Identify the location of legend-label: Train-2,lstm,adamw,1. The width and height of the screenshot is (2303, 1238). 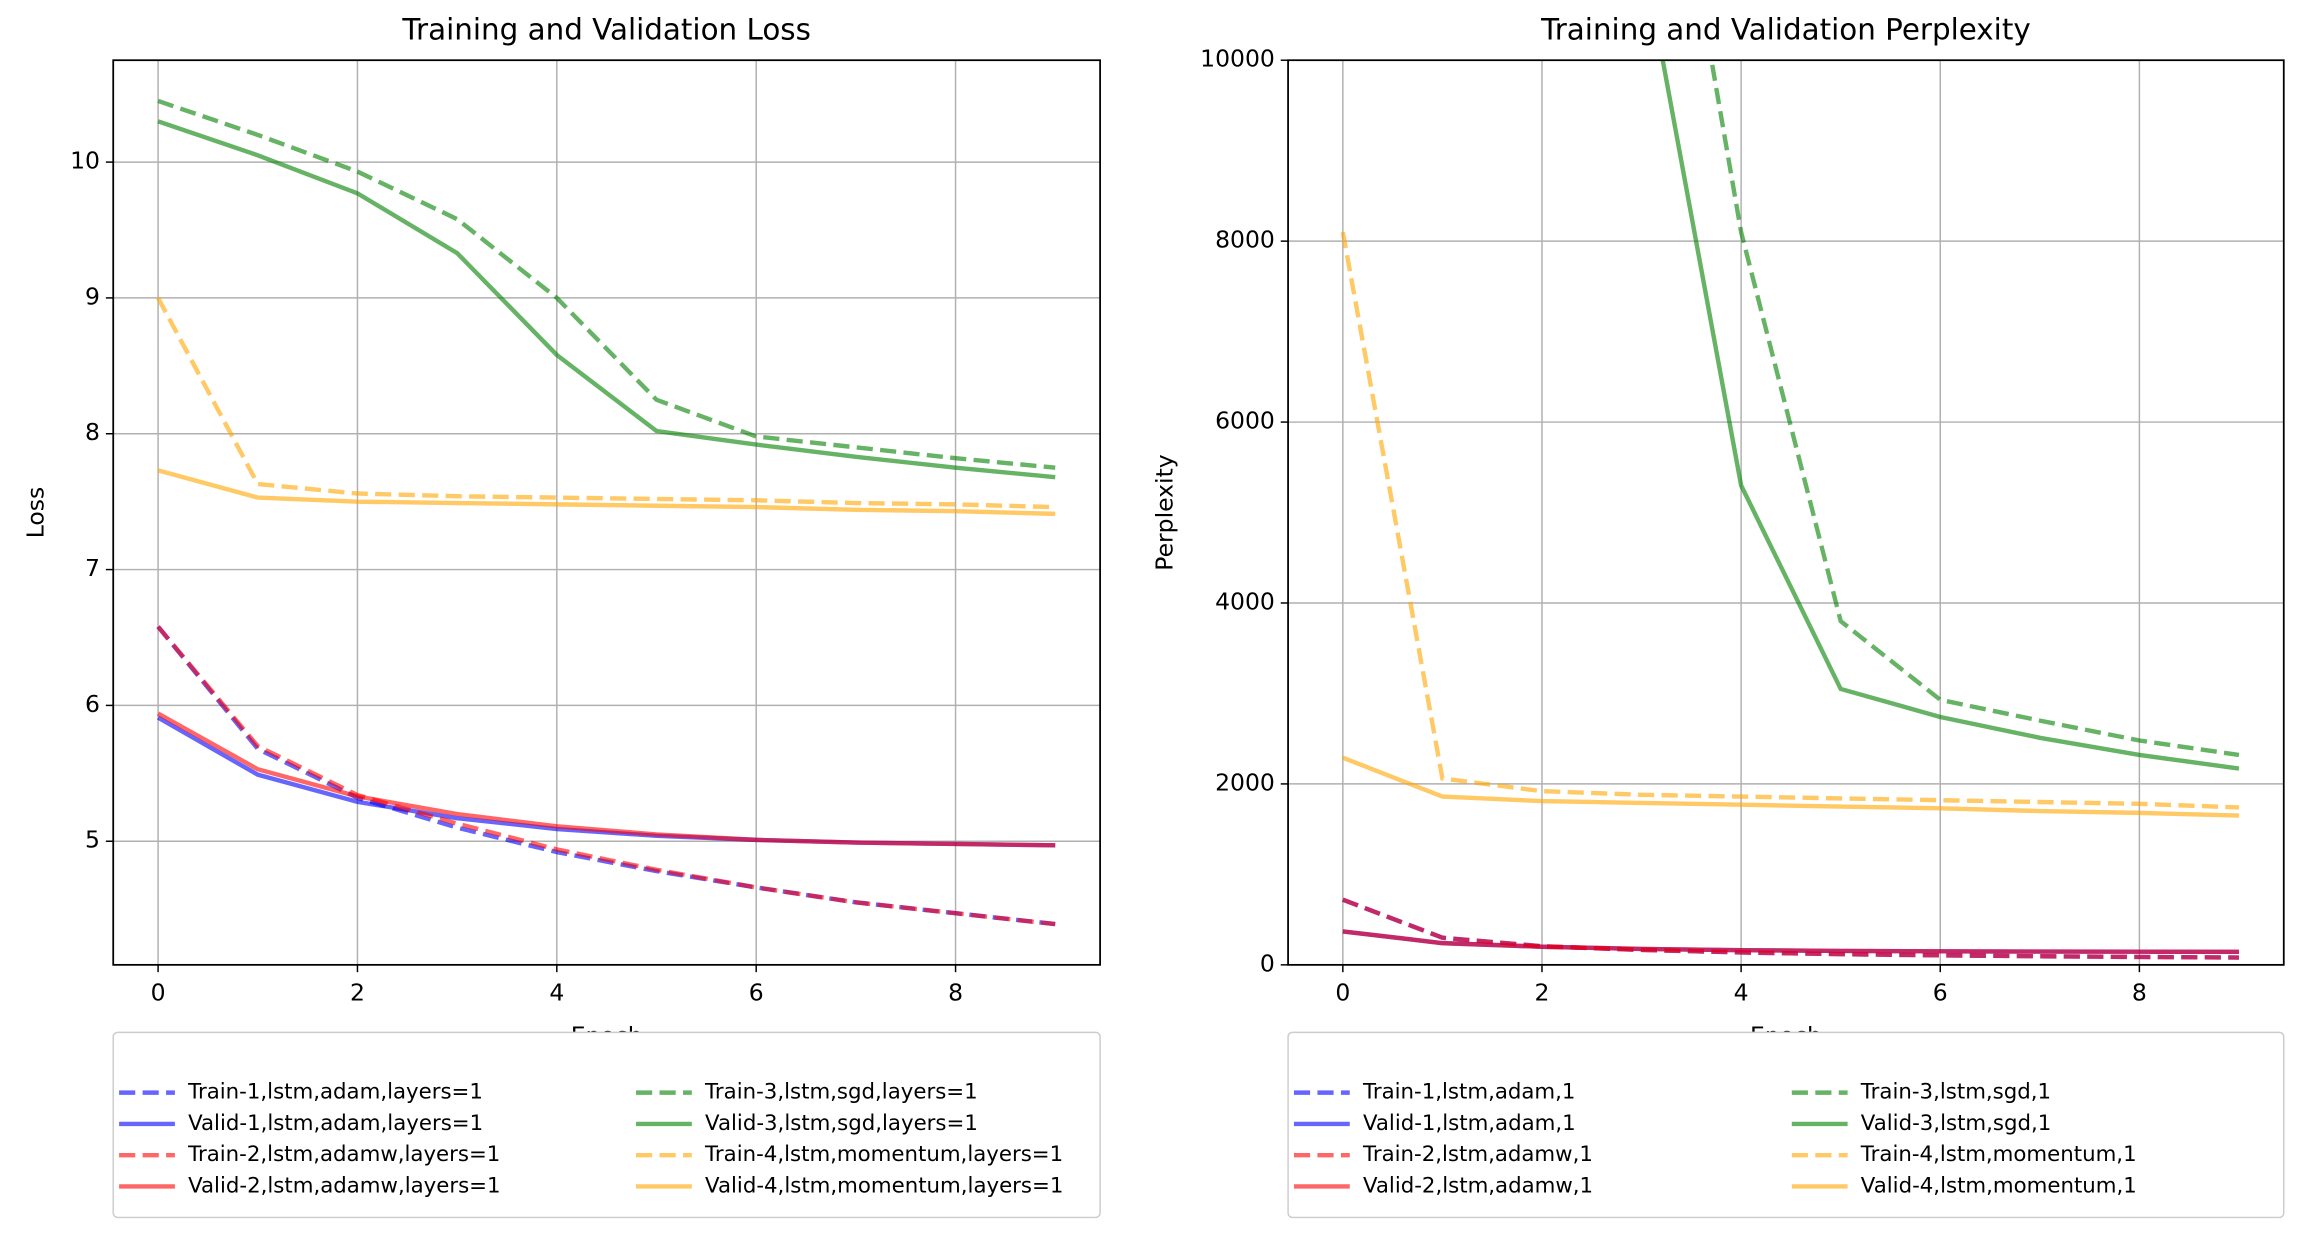
(1477, 1154).